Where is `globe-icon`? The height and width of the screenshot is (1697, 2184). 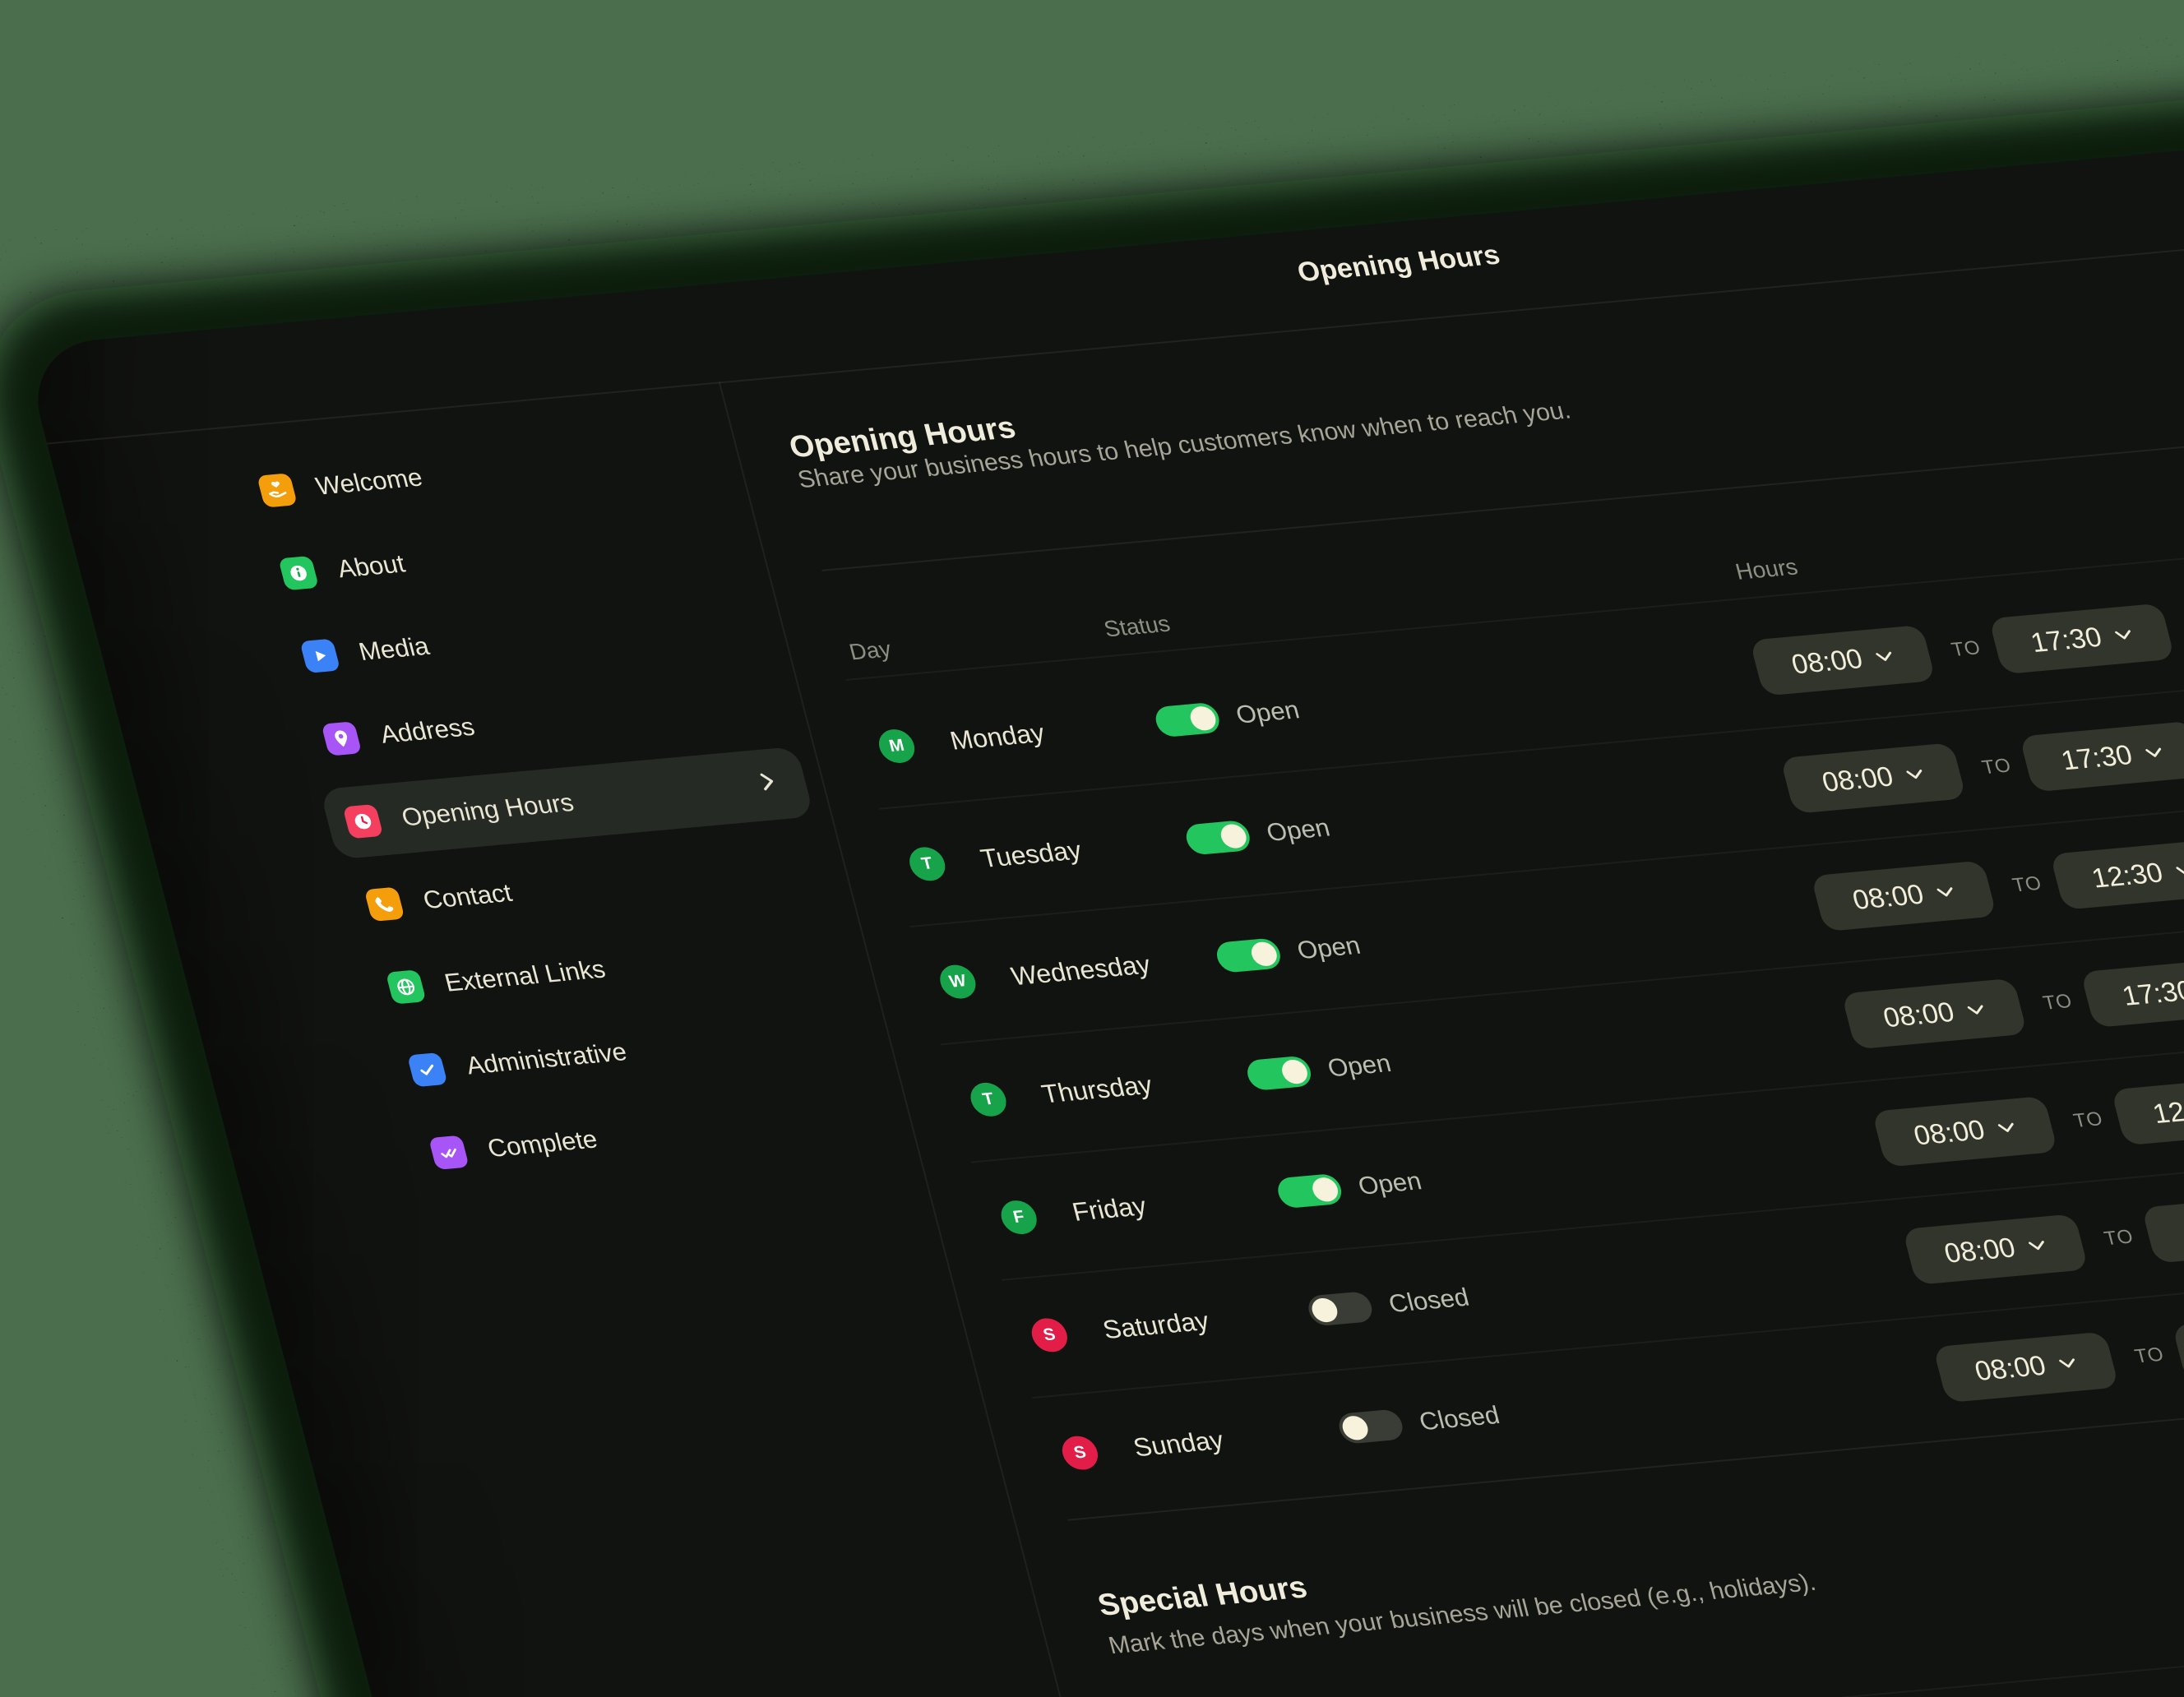
globe-icon is located at coordinates (406, 987).